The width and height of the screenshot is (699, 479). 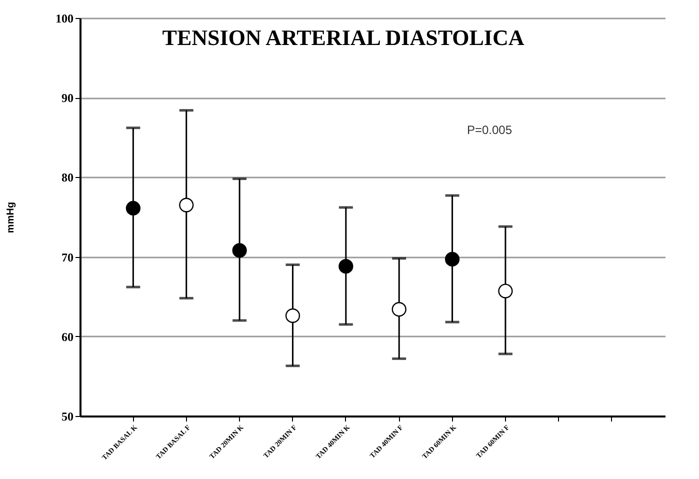 What do you see at coordinates (11, 218) in the screenshot?
I see `y-axis-title: mmHg` at bounding box center [11, 218].